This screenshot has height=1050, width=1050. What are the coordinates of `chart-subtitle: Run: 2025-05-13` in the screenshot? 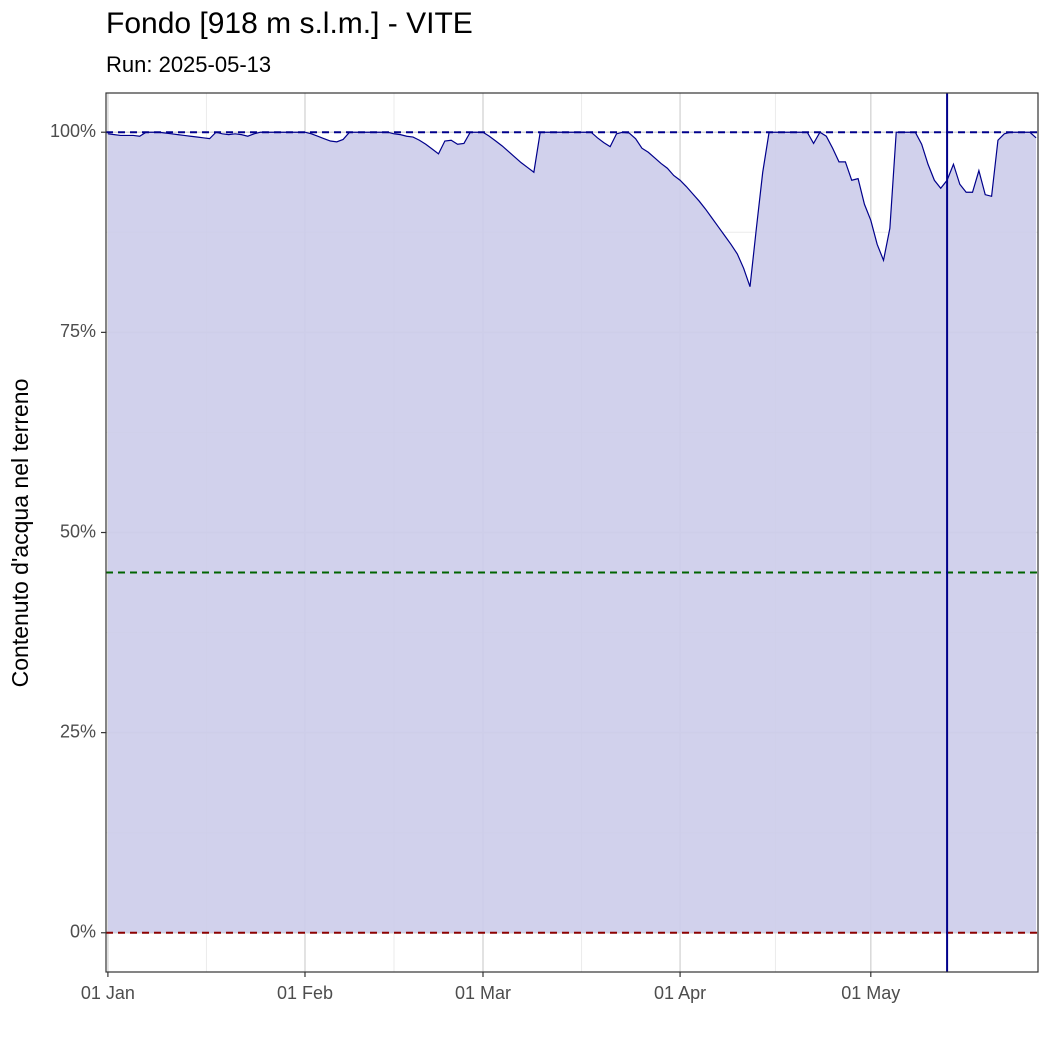 It's located at (188, 64).